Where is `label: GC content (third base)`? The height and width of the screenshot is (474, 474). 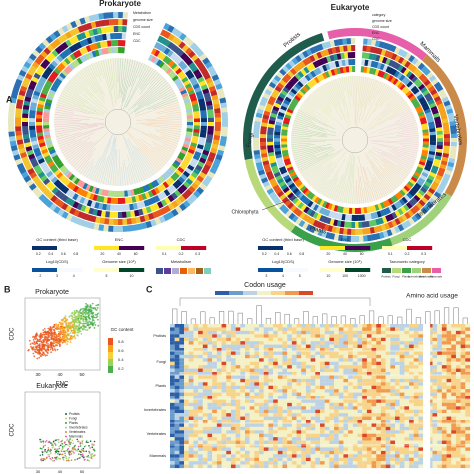
label: GC content (third base) is located at coordinates (57, 239).